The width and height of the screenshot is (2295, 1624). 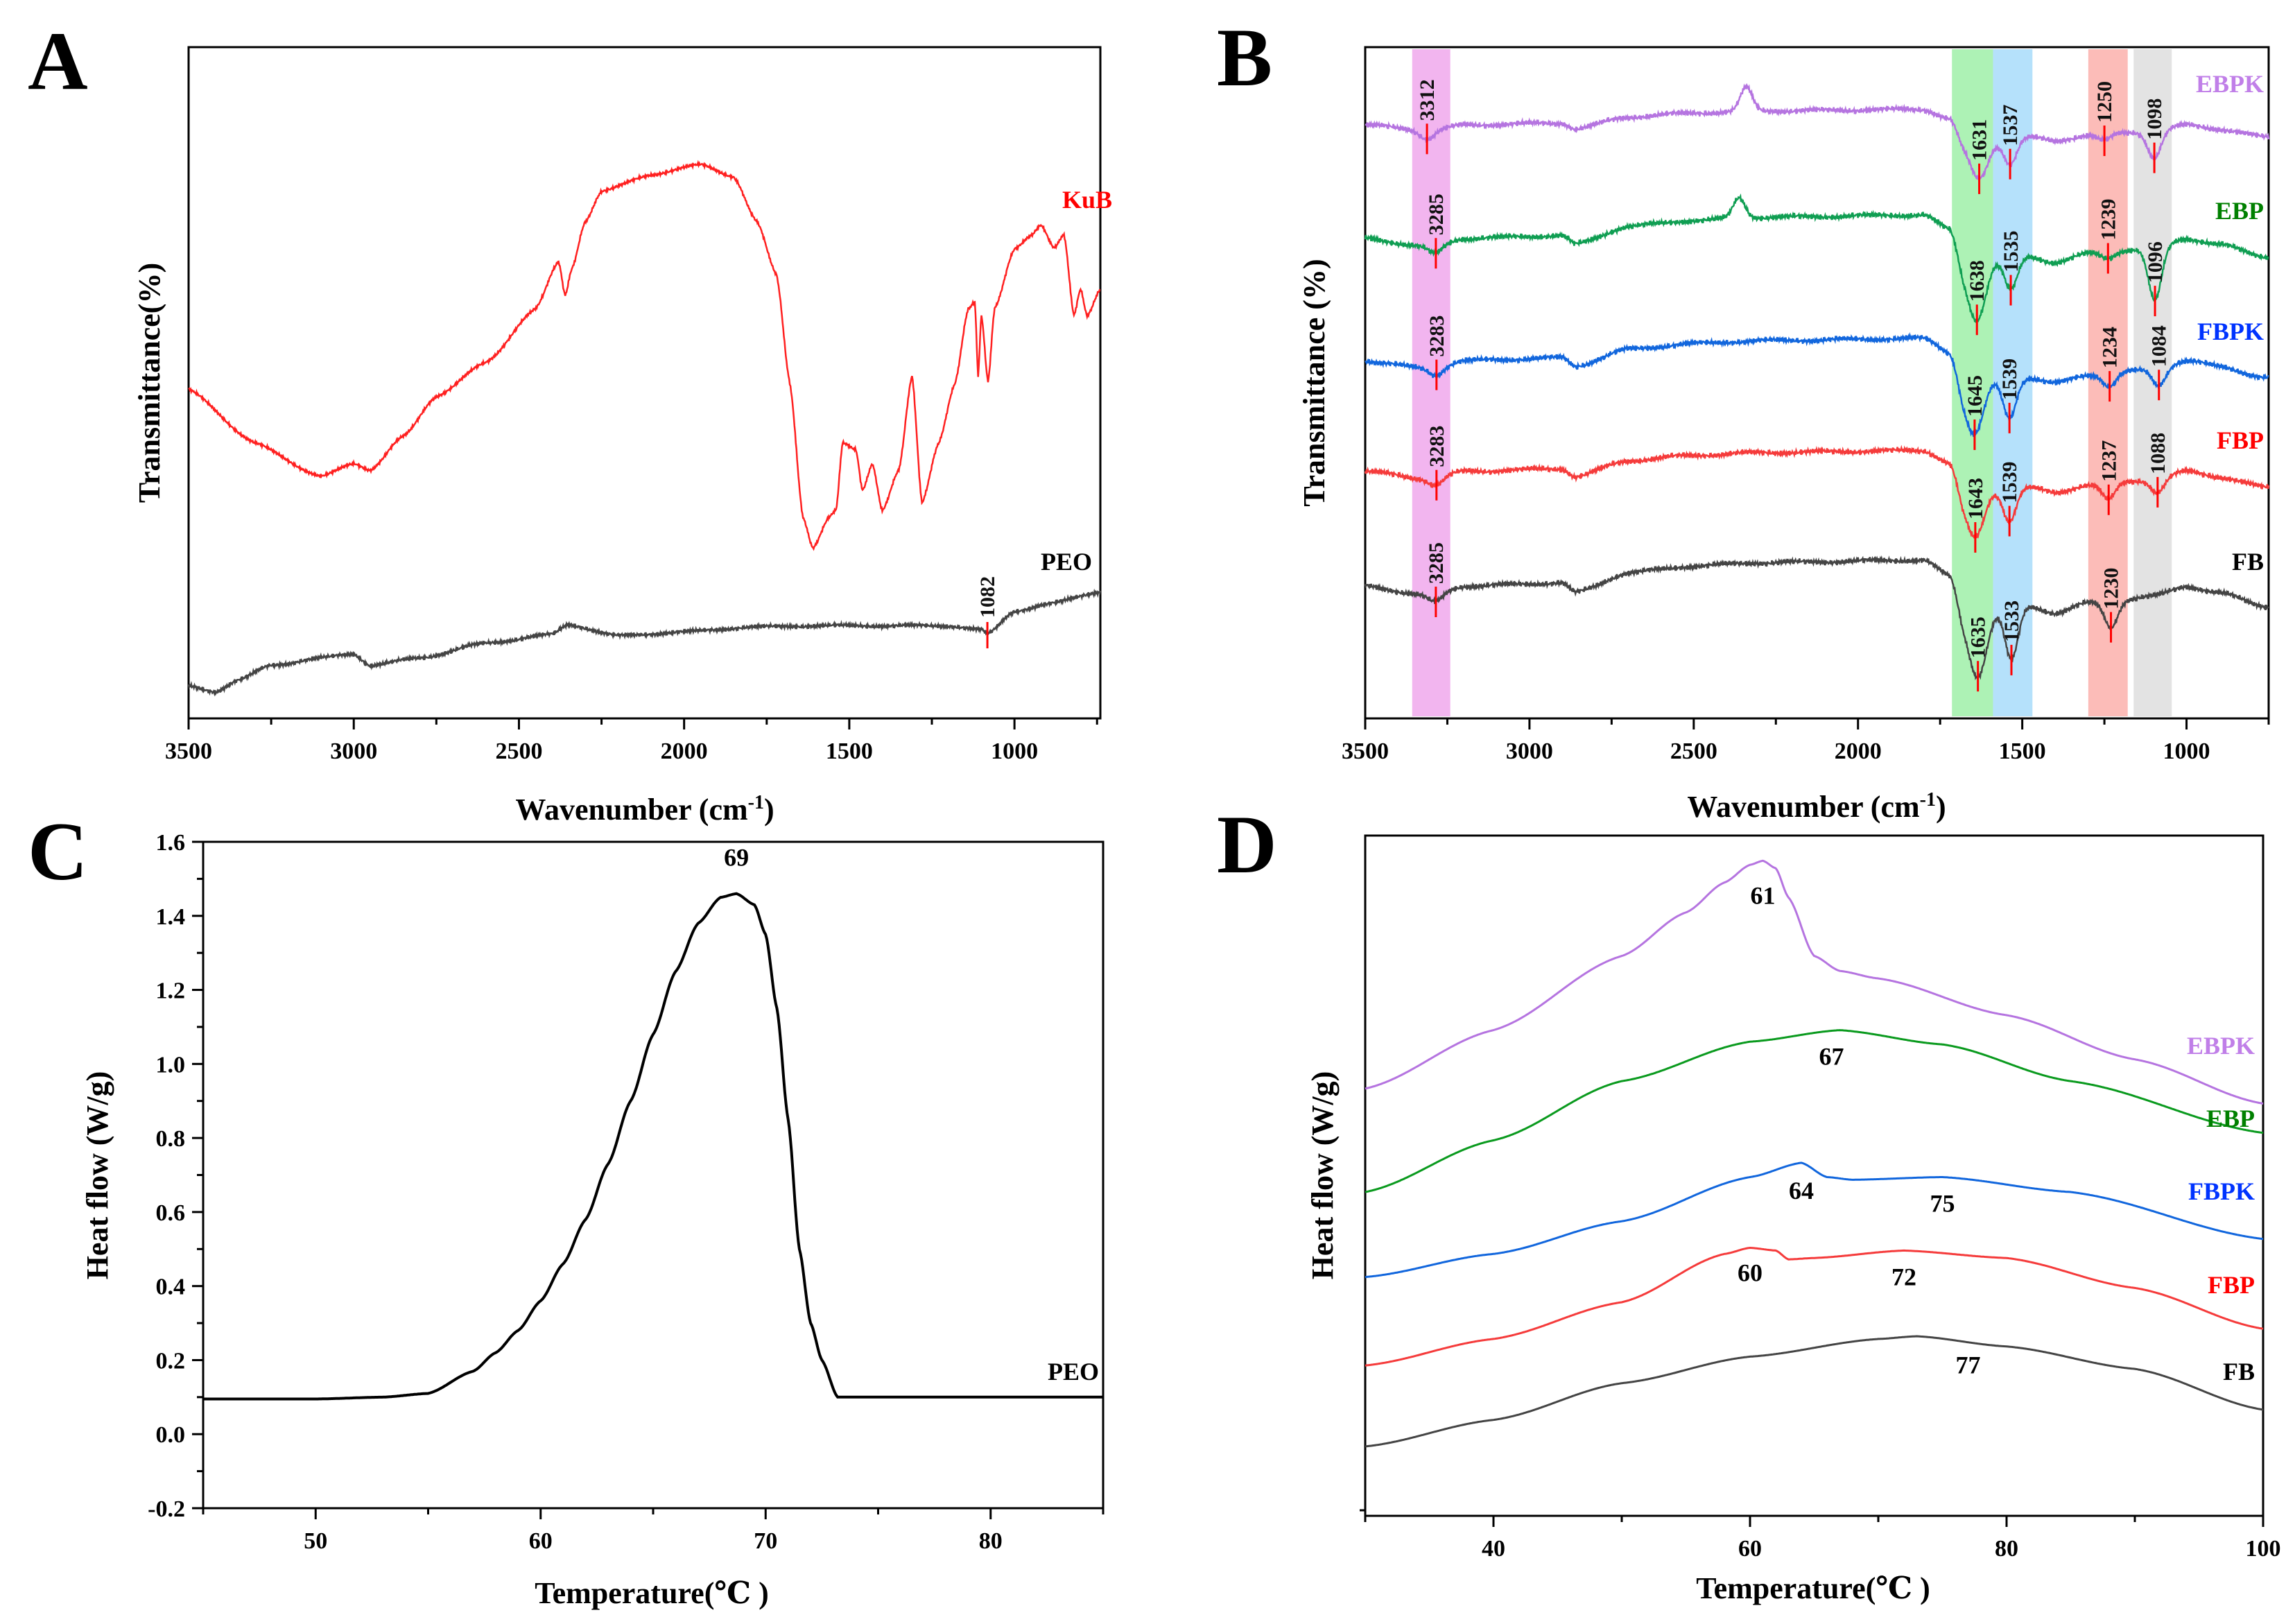 What do you see at coordinates (2011, 252) in the screenshot?
I see `peak-label: 1535` at bounding box center [2011, 252].